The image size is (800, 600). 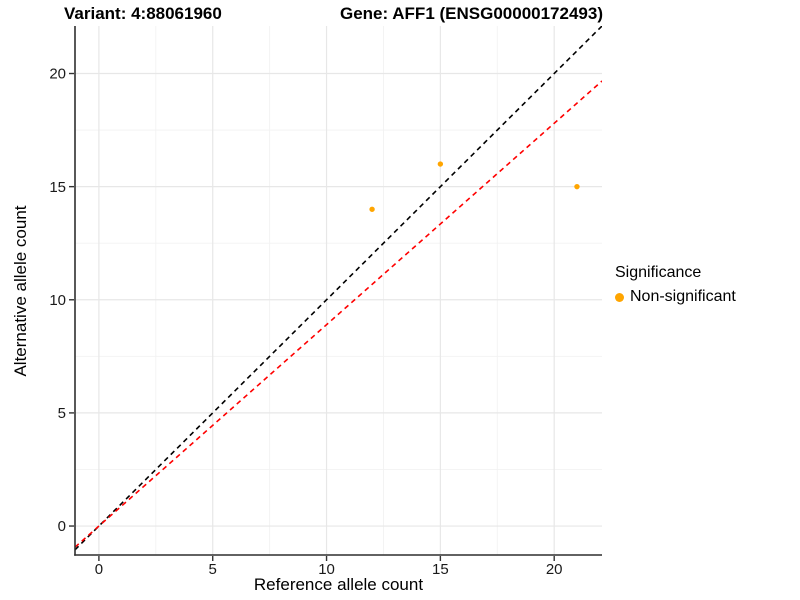 What do you see at coordinates (338, 584) in the screenshot?
I see `x-axis-title: Reference allele count` at bounding box center [338, 584].